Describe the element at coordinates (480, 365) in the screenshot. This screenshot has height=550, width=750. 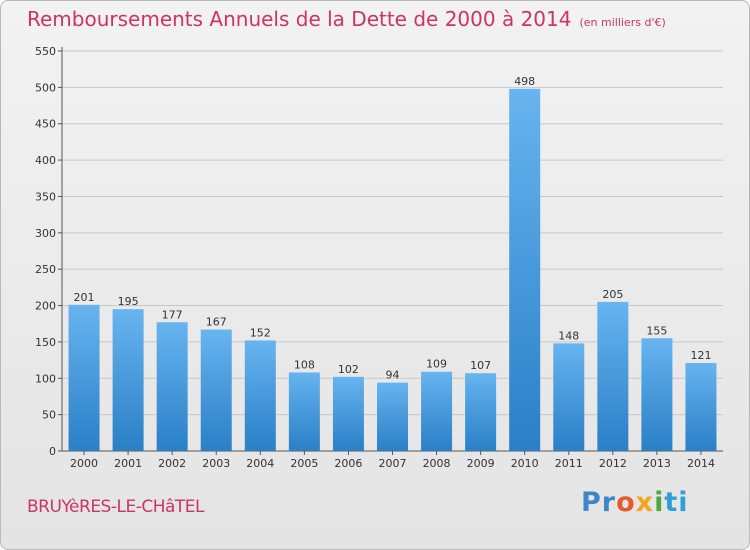
I see `bar-value-label: 107` at that location.